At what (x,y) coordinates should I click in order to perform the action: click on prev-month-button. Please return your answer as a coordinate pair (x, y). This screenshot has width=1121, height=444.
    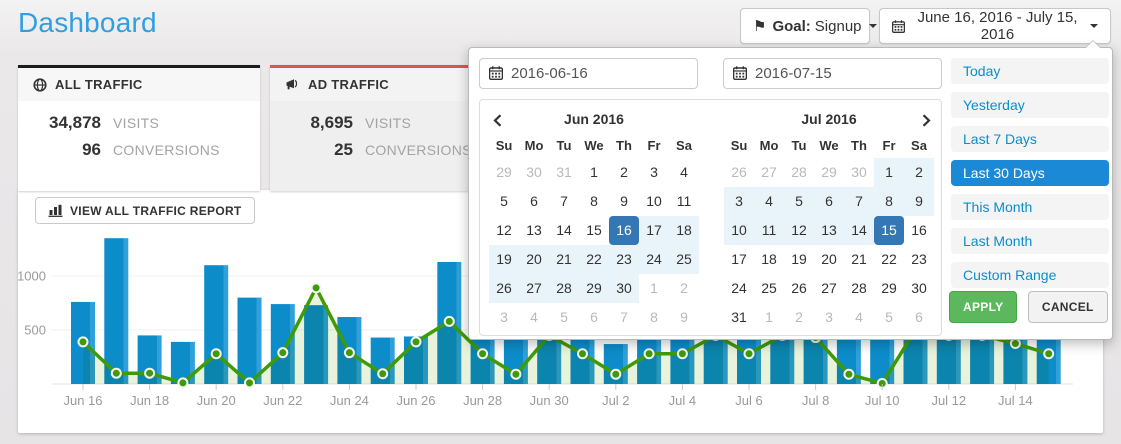
    Looking at the image, I should click on (497, 120).